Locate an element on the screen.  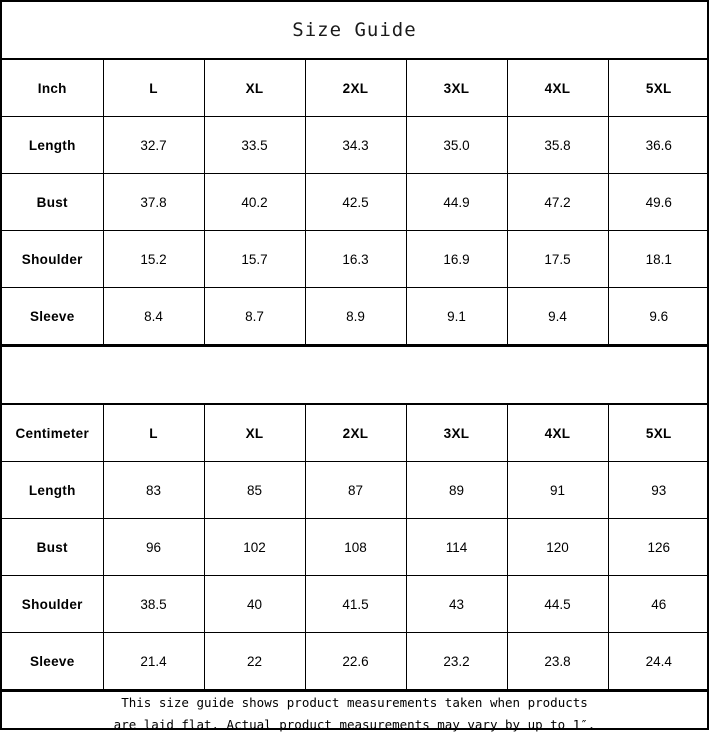
row-label-bust: Bust is located at coordinates (53, 202).